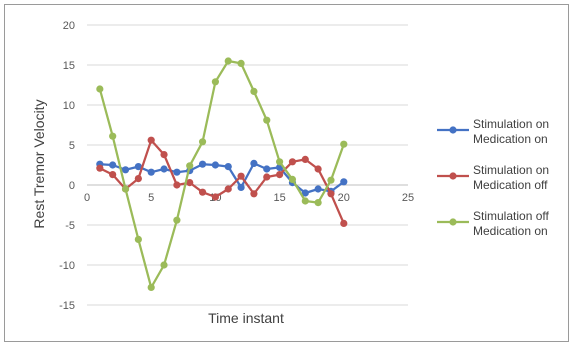  Describe the element at coordinates (67, 306) in the screenshot. I see `y-tick-label: -15` at that location.